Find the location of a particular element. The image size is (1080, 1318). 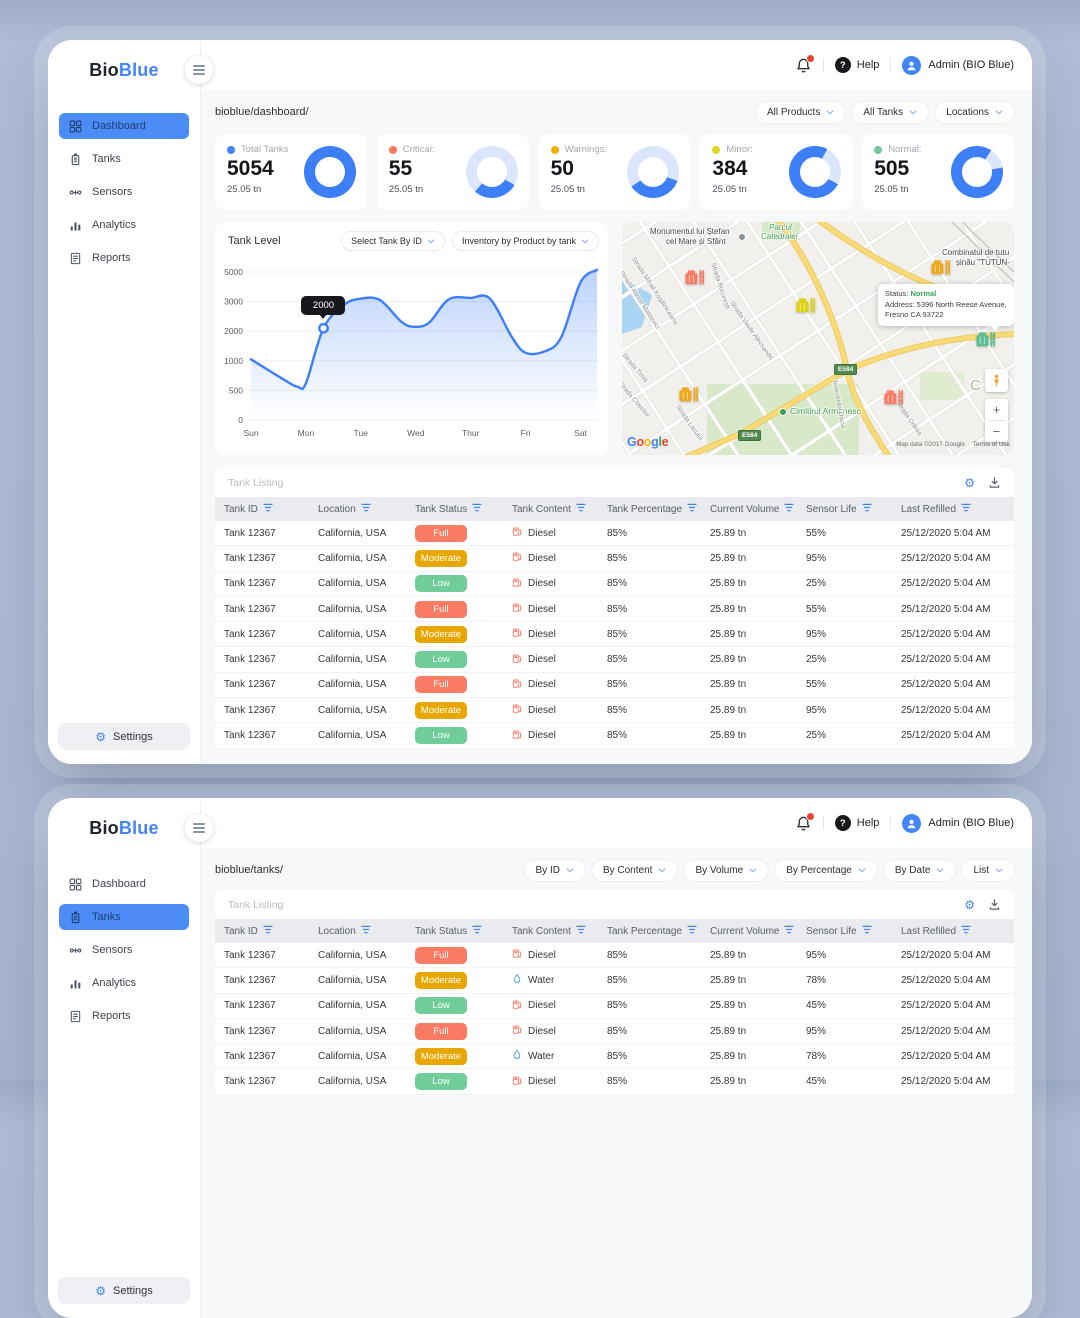

filter-pill-all-tanks: All Tanks is located at coordinates (890, 112).